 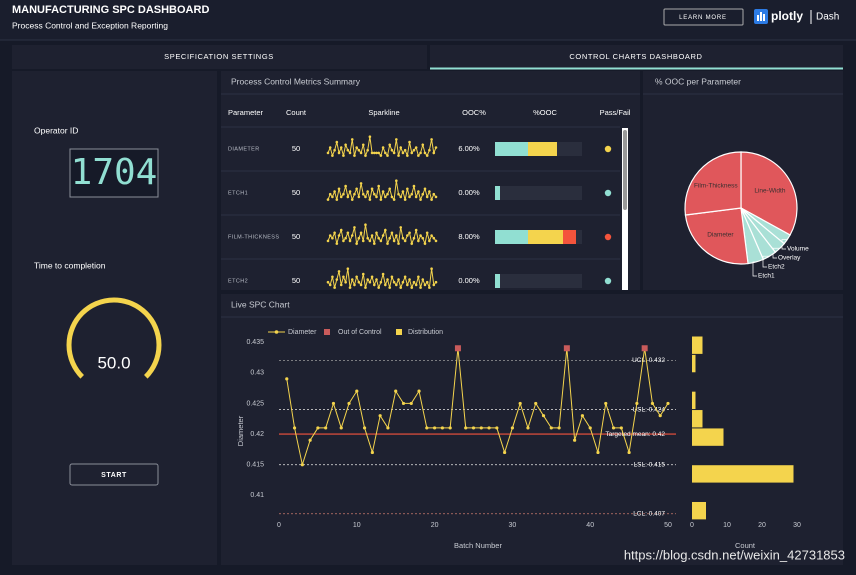 I want to click on scrollbar-thumb, so click(x=625, y=170).